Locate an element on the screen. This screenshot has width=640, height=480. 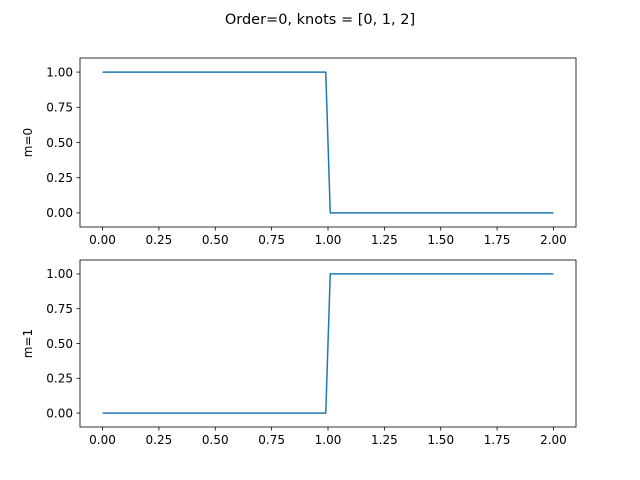
y-tick-label-0-2: 0.50 is located at coordinates (59, 143).